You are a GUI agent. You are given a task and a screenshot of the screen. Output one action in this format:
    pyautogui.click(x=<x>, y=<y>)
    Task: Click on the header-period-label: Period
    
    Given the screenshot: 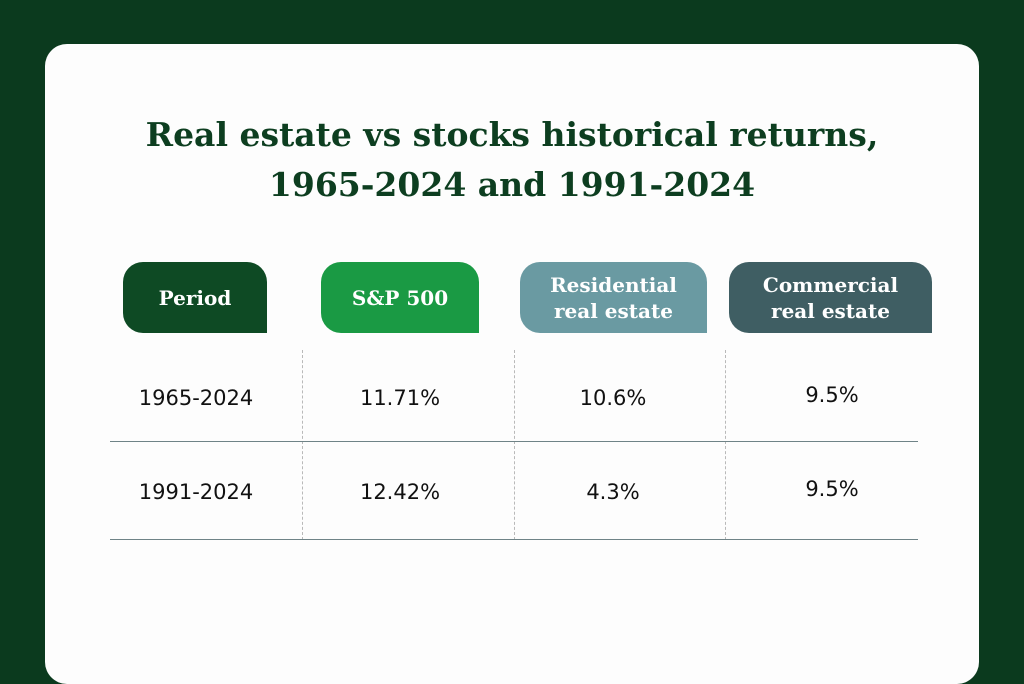 What is the action you would take?
    pyautogui.click(x=195, y=297)
    